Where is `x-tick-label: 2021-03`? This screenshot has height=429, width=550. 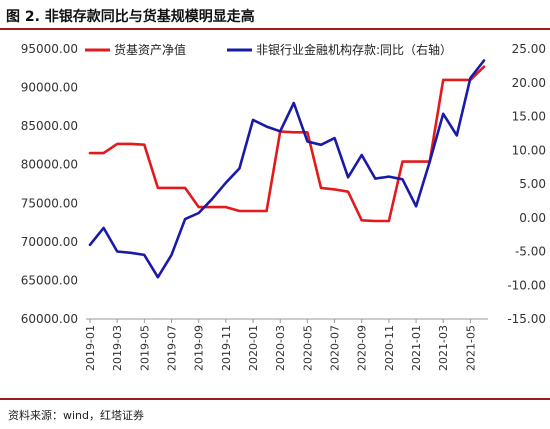 x-tick-label: 2021-03 is located at coordinates (443, 348).